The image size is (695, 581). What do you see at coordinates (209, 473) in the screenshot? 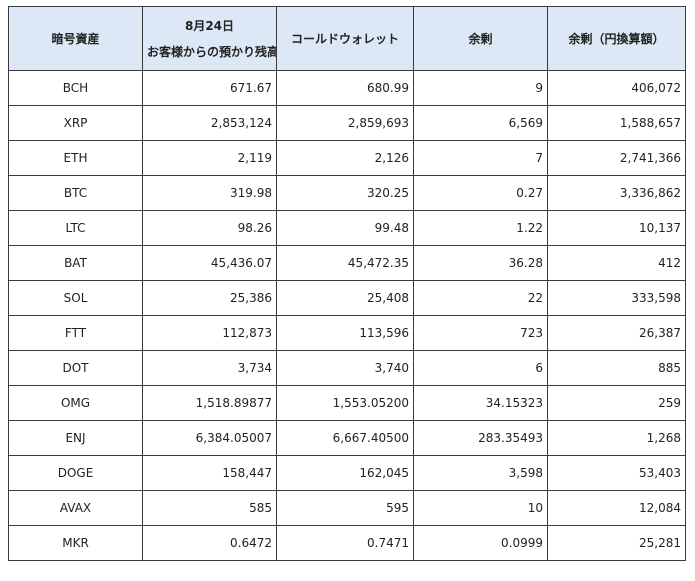
I see `cell-customer-balance: 158,447` at bounding box center [209, 473].